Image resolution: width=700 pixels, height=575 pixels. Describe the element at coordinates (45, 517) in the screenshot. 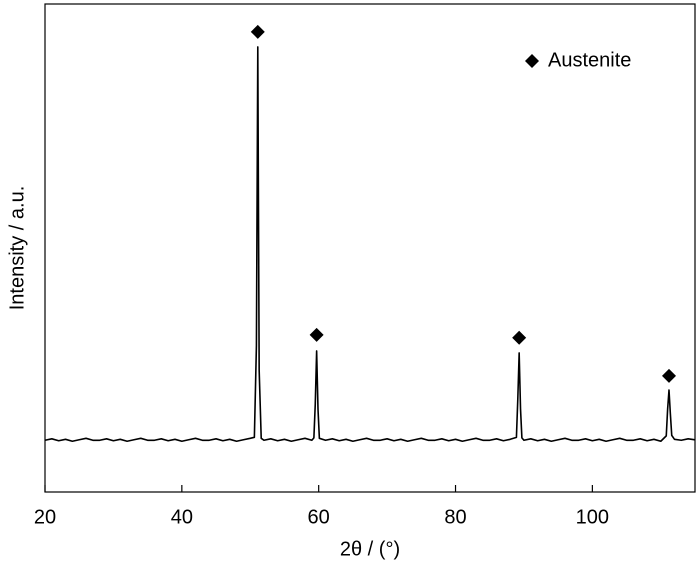

I see `x-tick-label: 20` at that location.